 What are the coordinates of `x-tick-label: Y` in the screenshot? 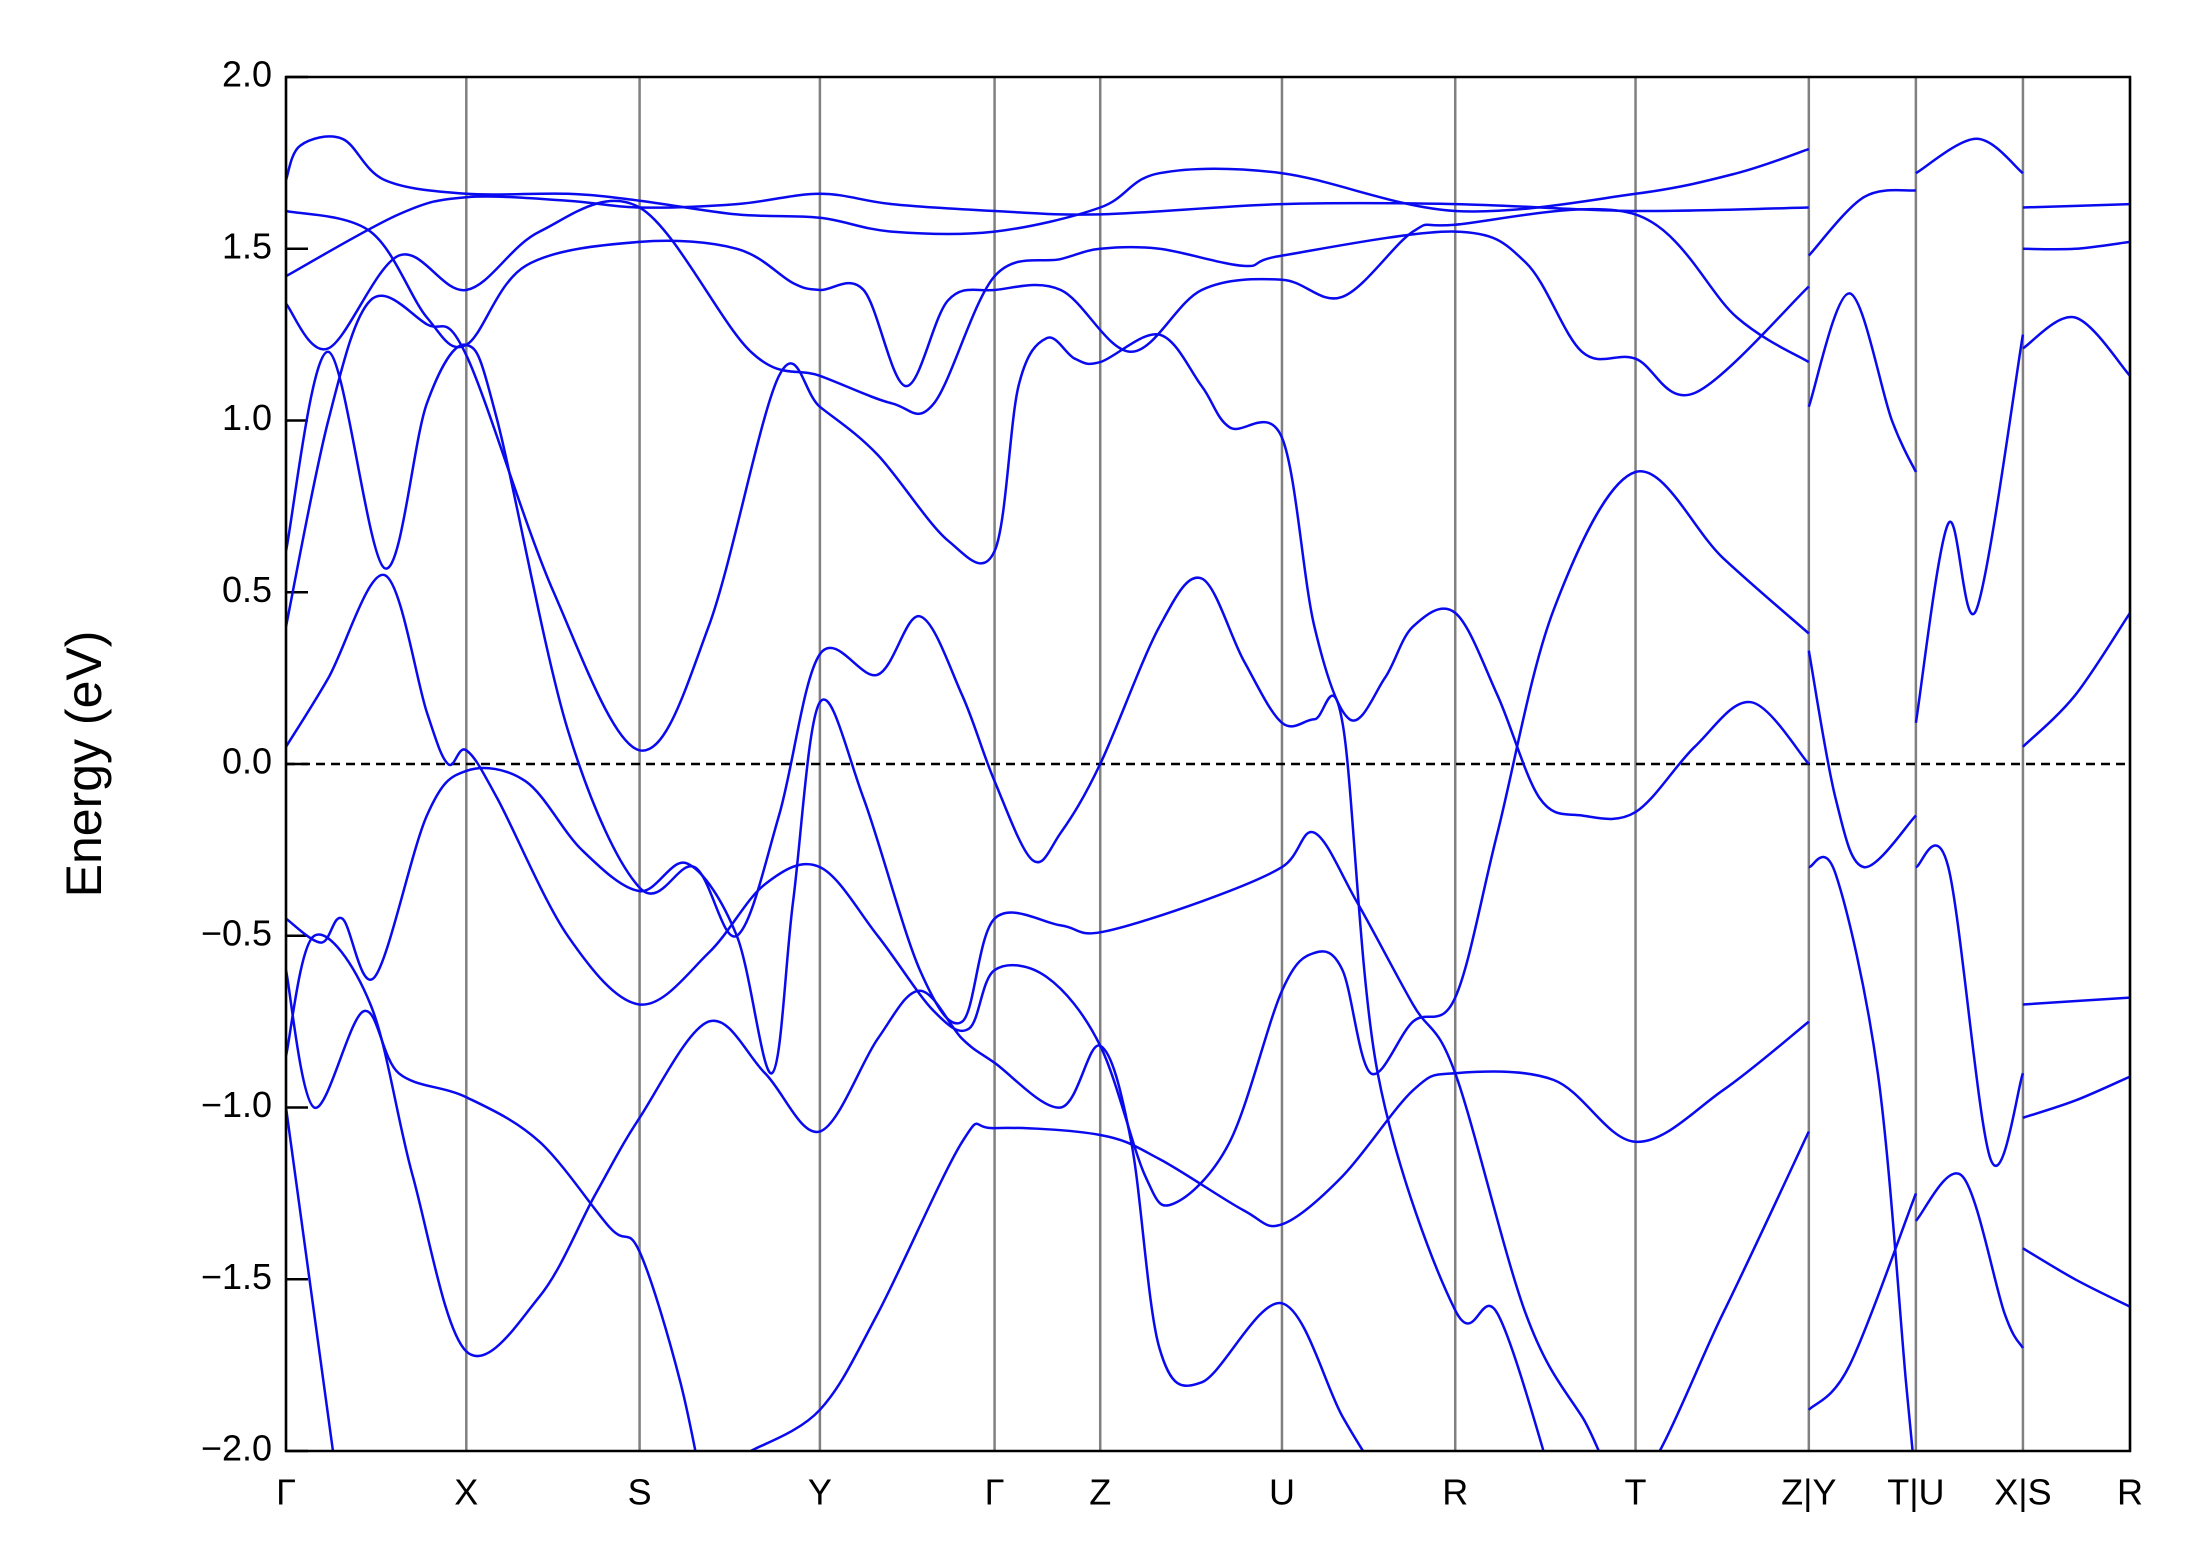 It's located at (820, 1492).